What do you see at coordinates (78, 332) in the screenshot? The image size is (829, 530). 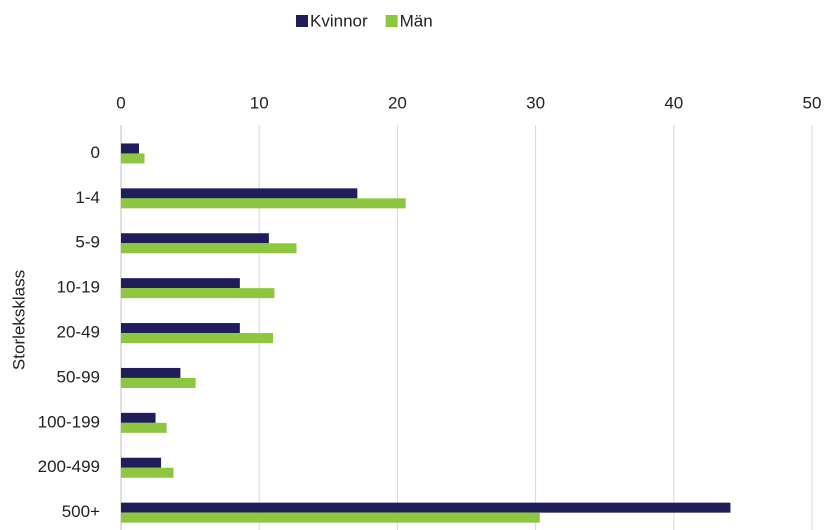 I see `y-tick-label: 20-49` at bounding box center [78, 332].